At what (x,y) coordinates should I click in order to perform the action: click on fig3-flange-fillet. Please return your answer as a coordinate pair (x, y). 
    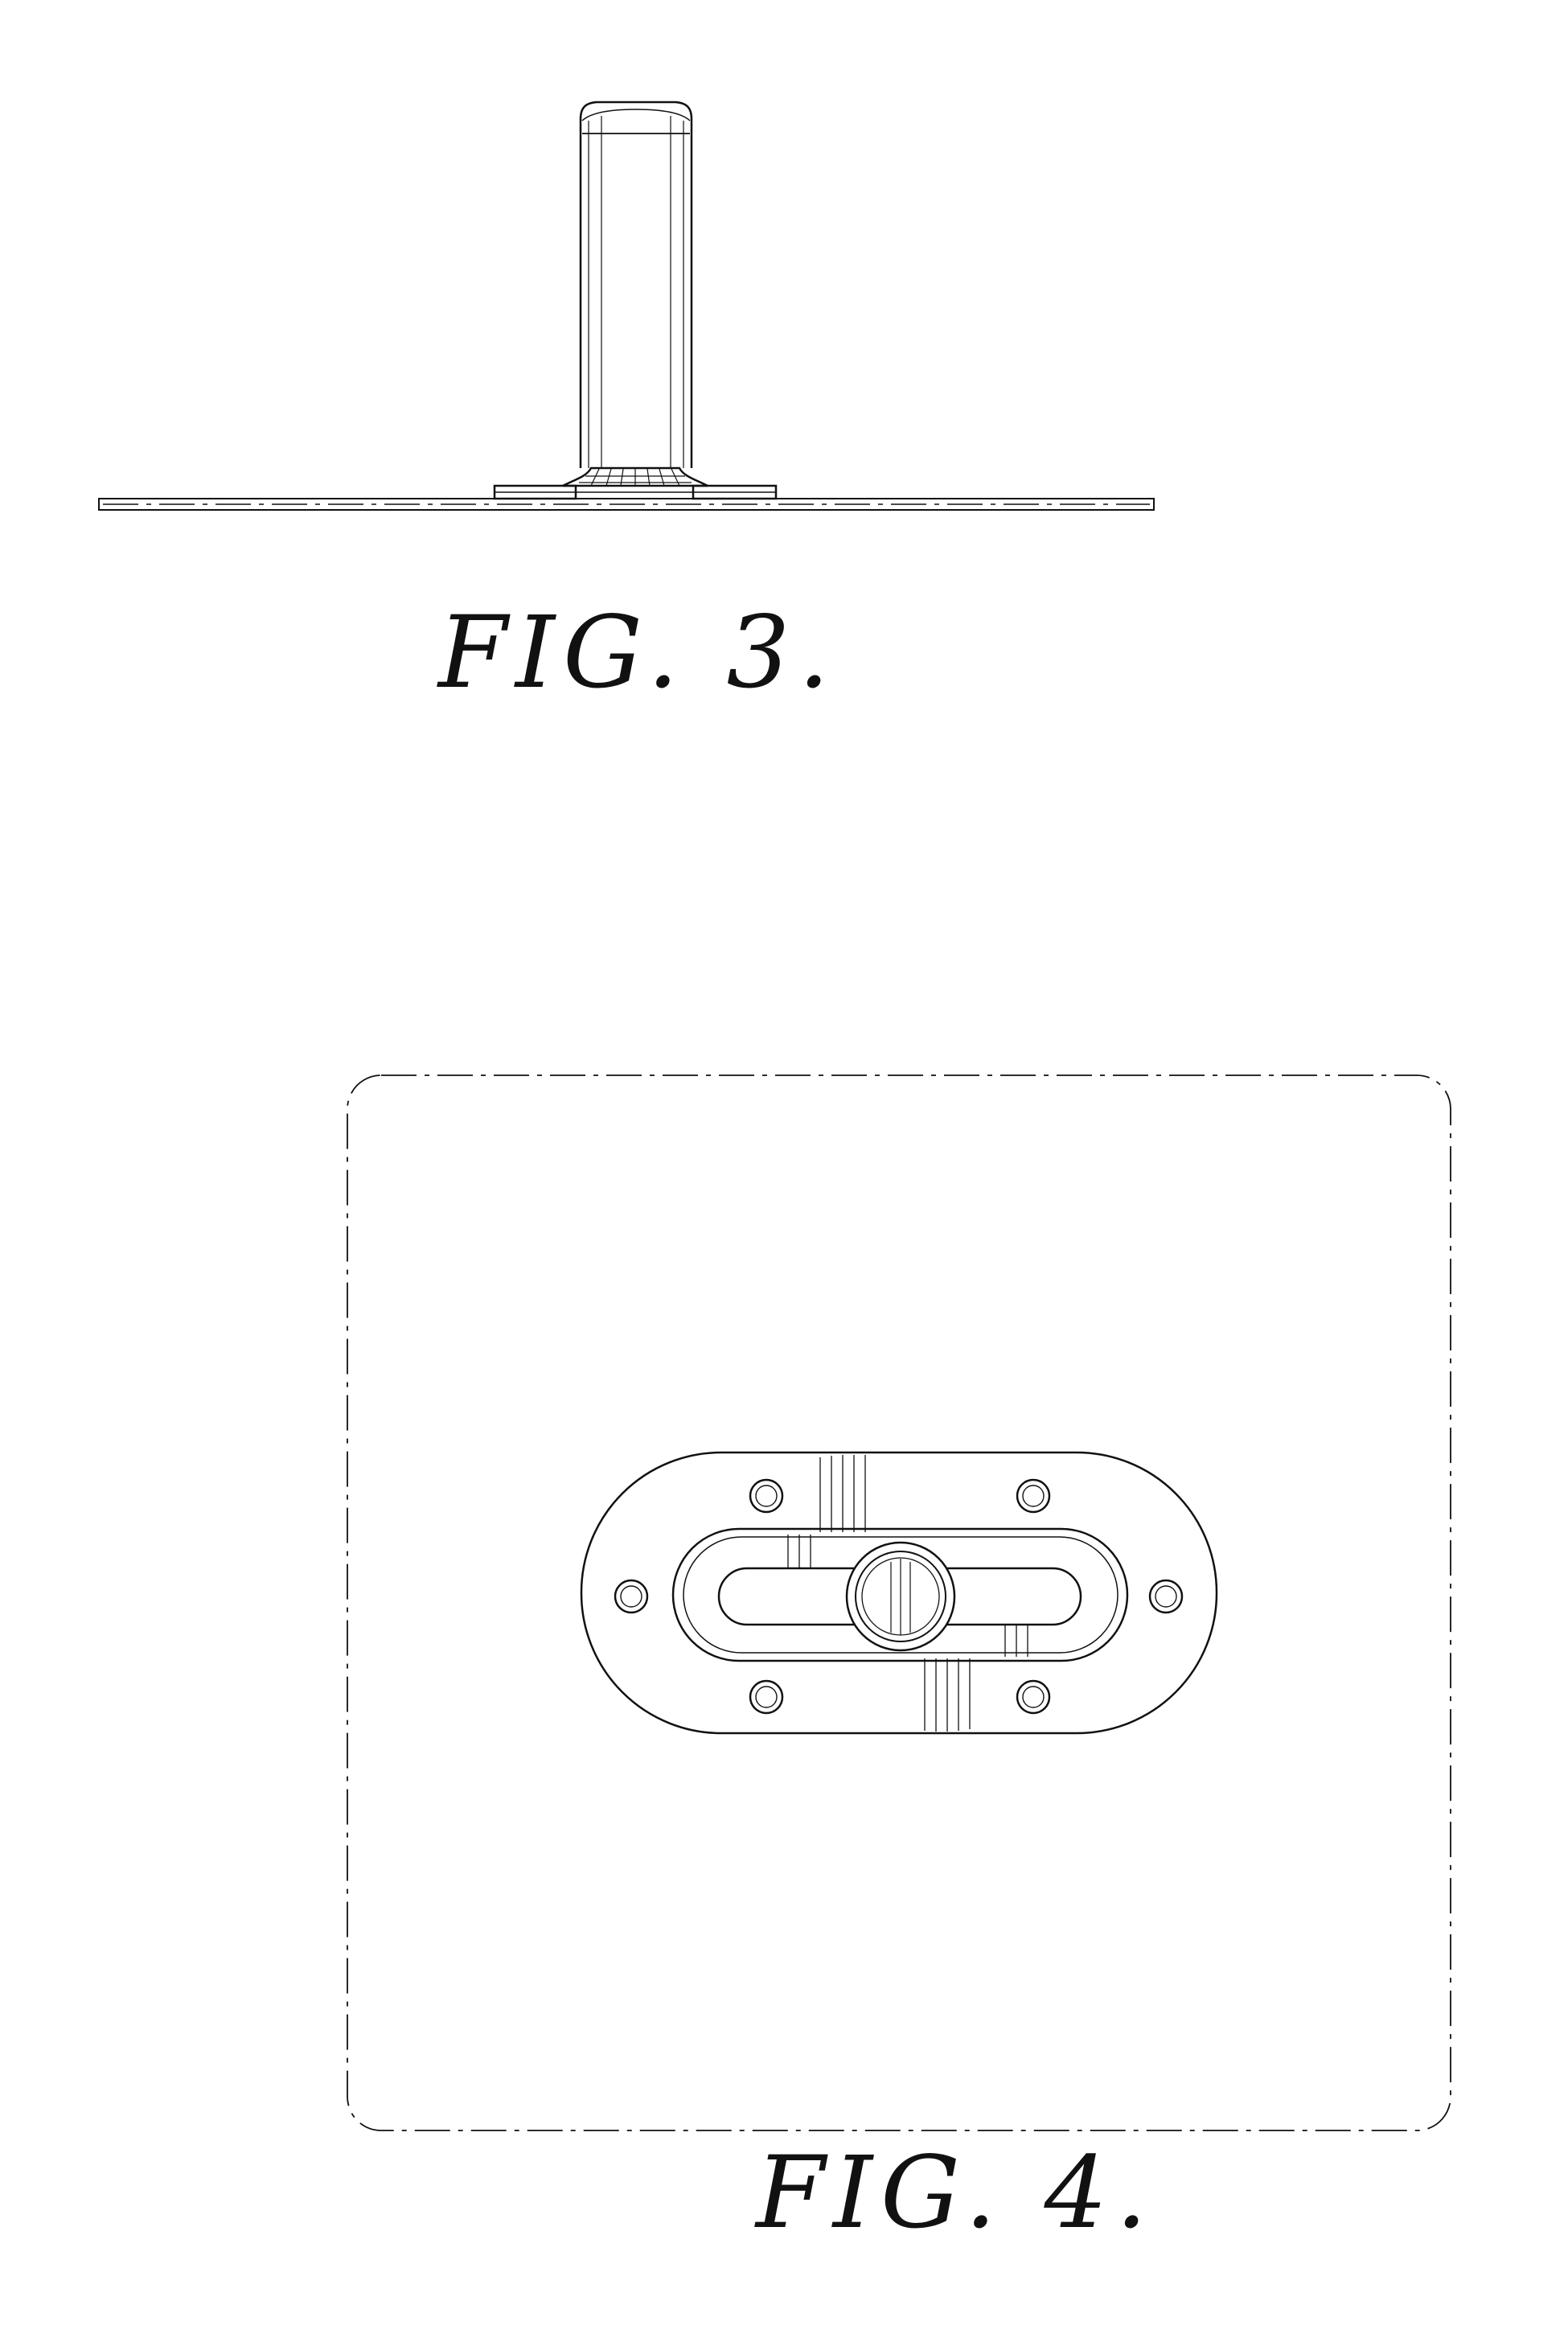
    Looking at the image, I should click on (635, 477).